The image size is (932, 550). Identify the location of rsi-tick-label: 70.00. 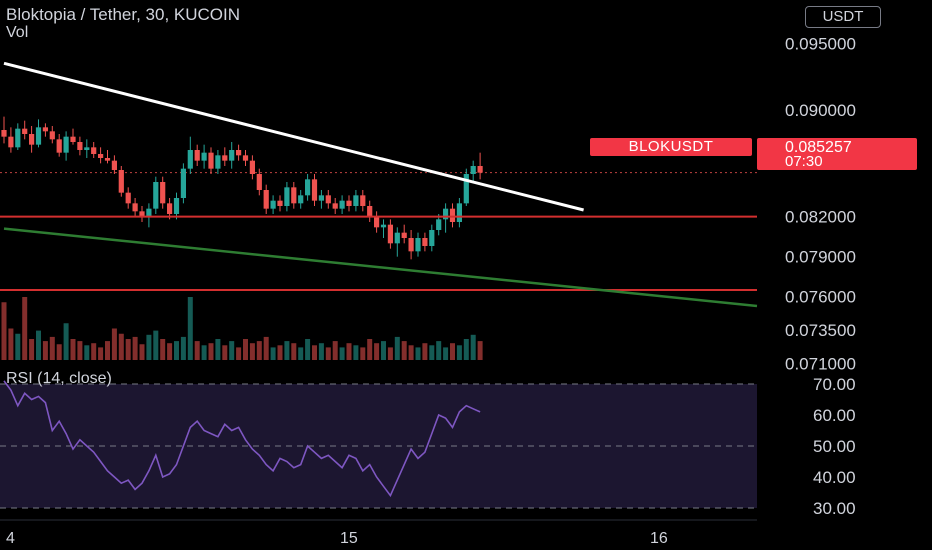
(834, 384).